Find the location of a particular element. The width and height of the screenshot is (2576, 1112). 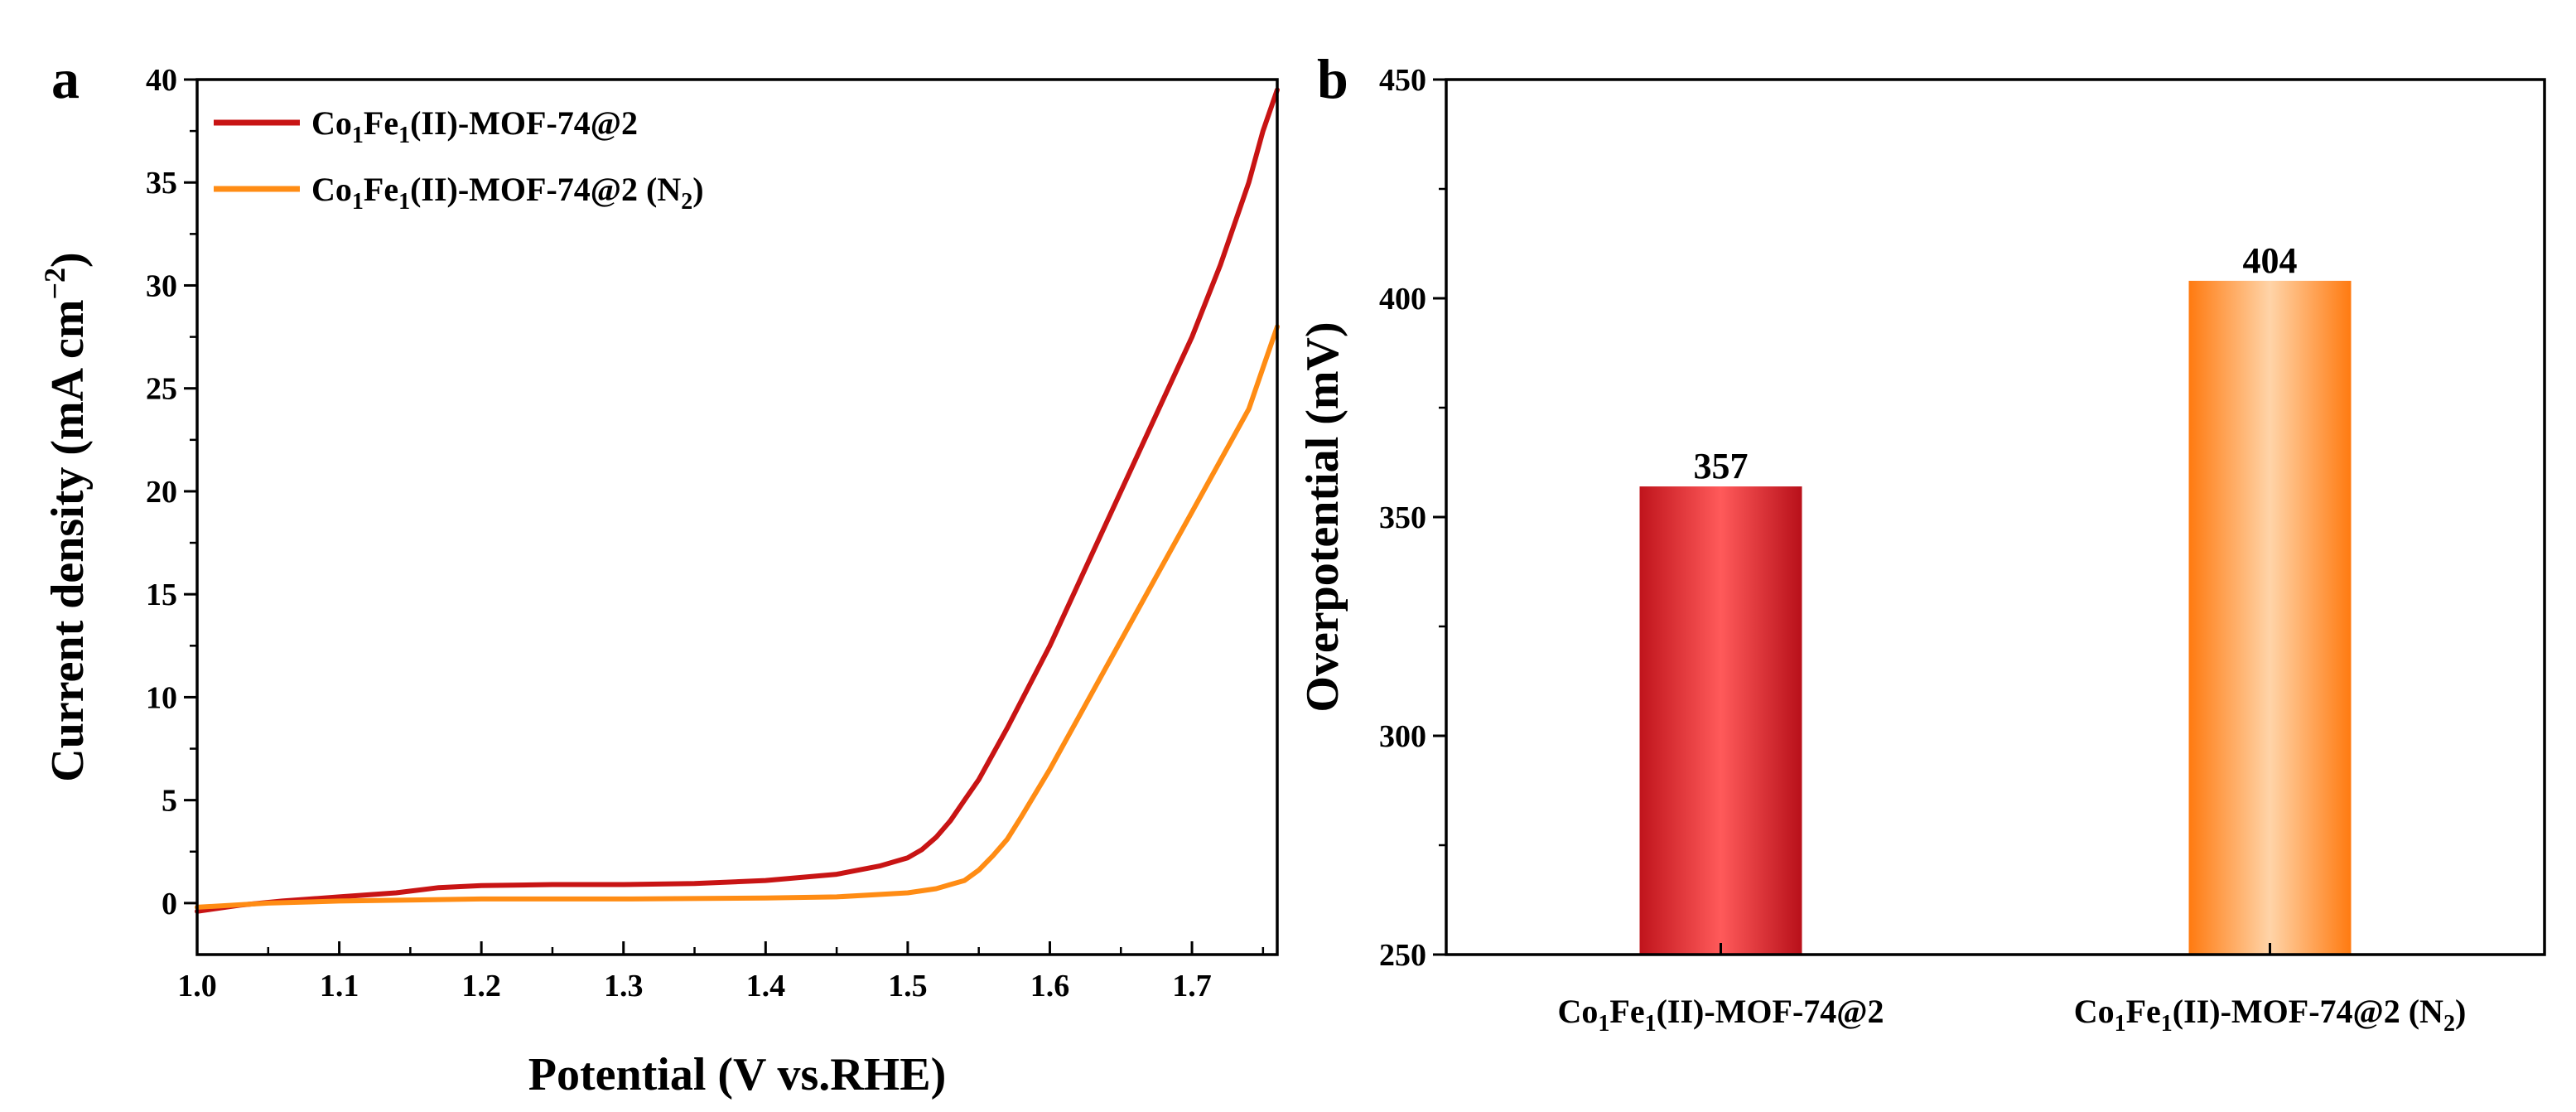

y-tick-label: 25 is located at coordinates (162, 389).